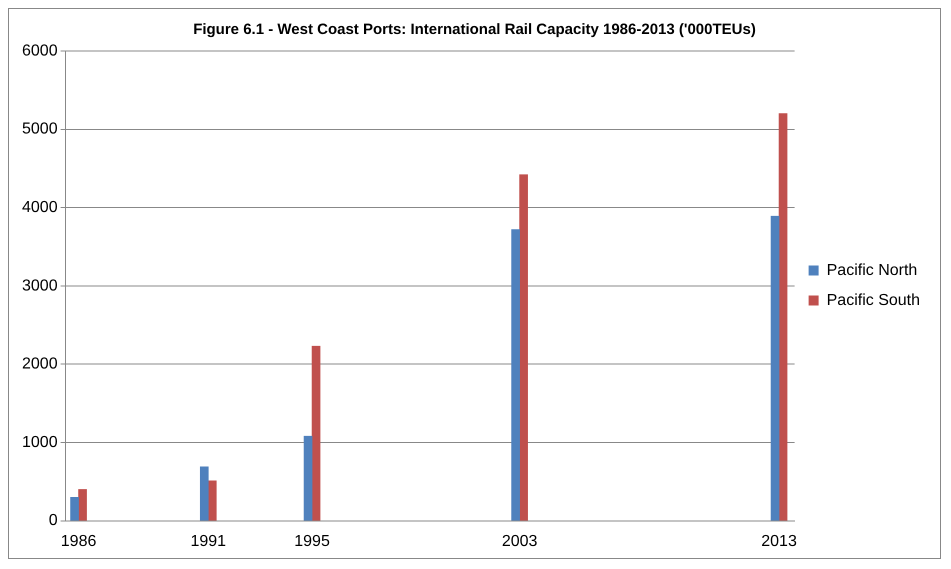 Image resolution: width=951 pixels, height=569 pixels. What do you see at coordinates (40, 129) in the screenshot?
I see `y-tick-label: 5000` at bounding box center [40, 129].